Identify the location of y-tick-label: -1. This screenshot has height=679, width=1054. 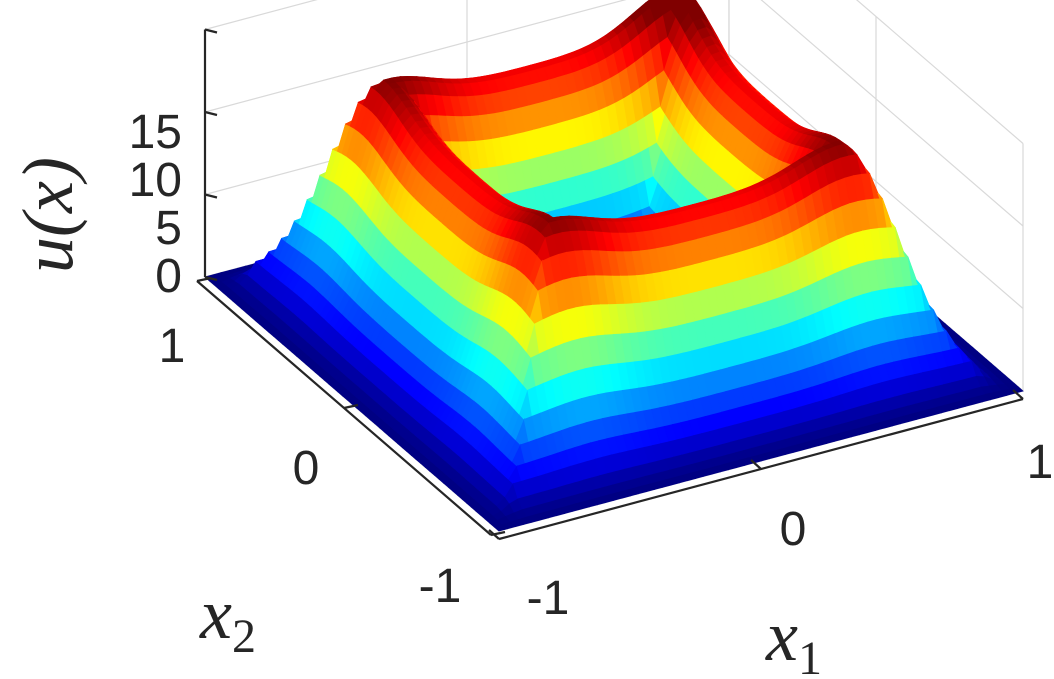
(440, 586).